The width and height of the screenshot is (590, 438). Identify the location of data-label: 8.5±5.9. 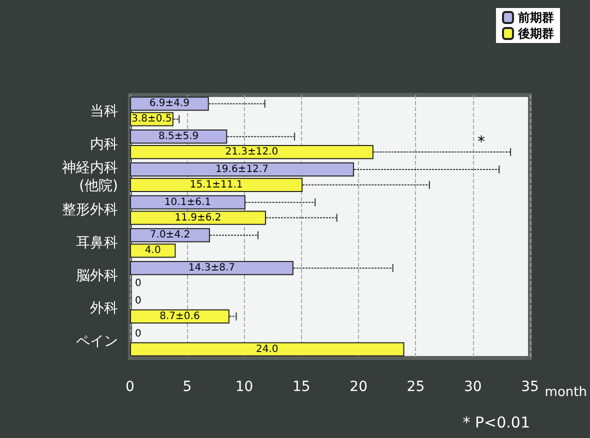
(178, 136).